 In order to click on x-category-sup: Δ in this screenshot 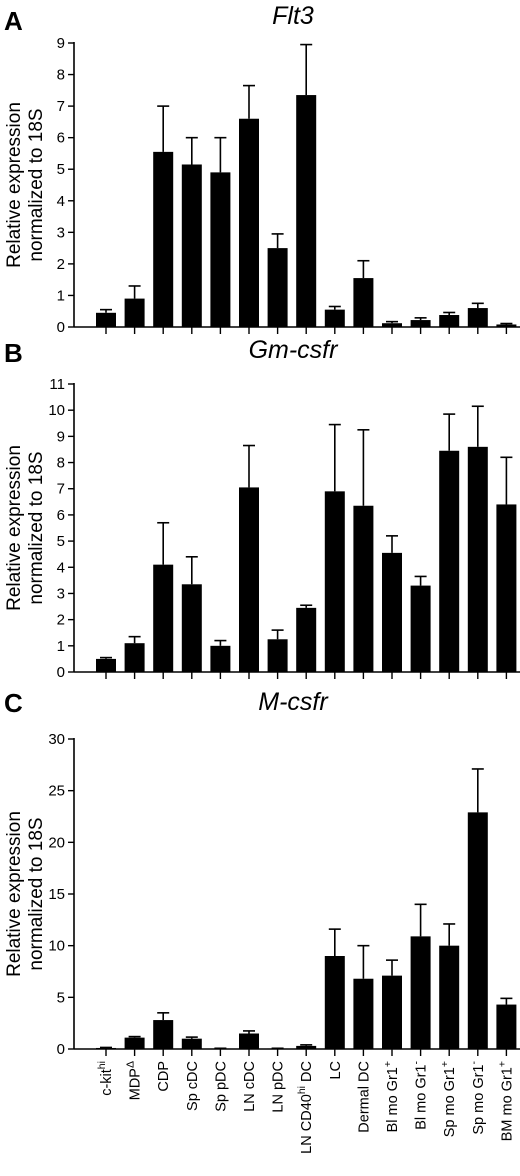, I will do `click(131, 1064)`.